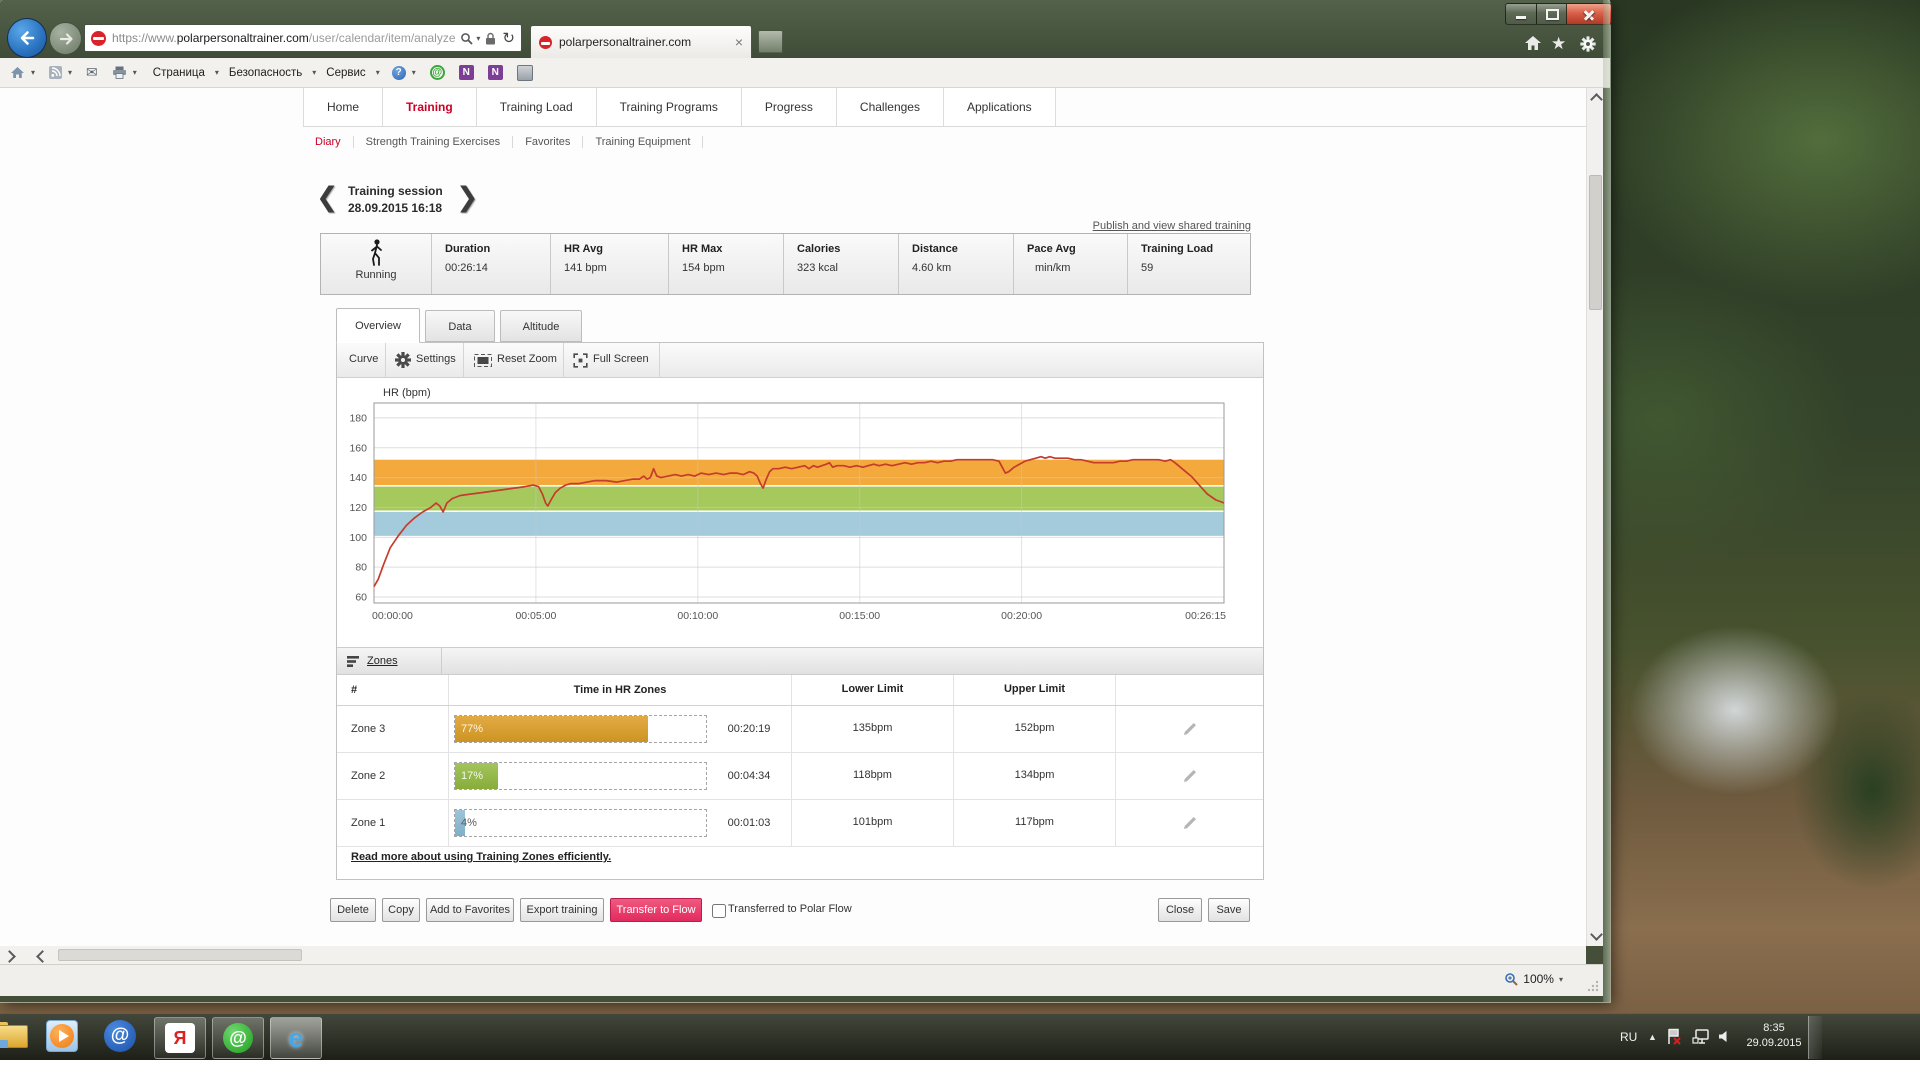 The height and width of the screenshot is (1080, 1920). I want to click on full-screen-icon, so click(580, 360).